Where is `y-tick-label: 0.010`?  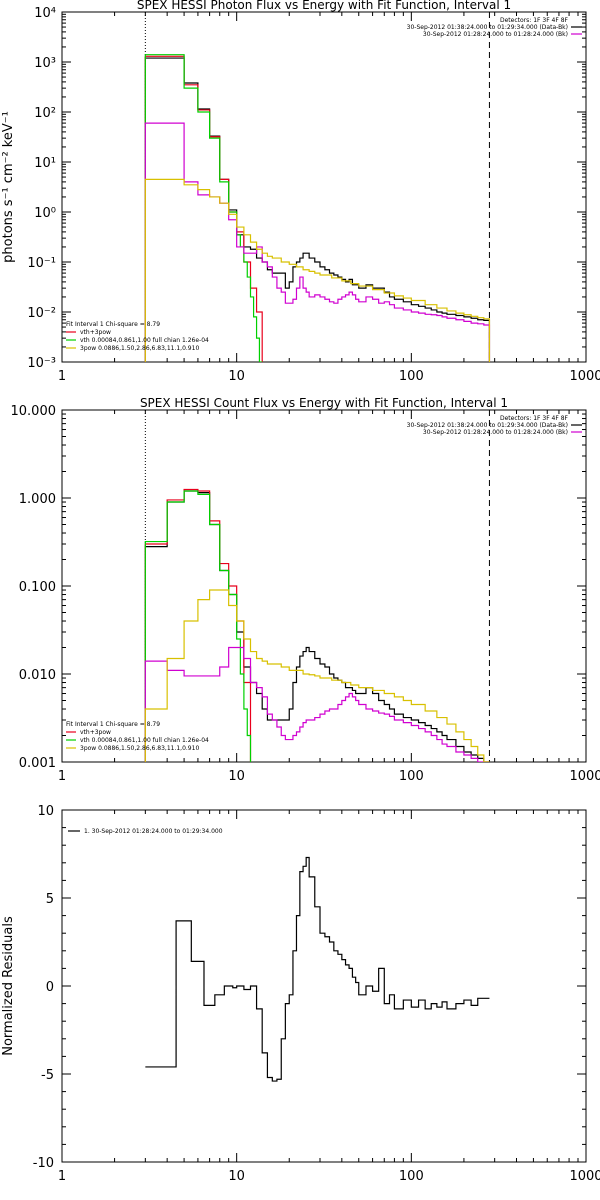 y-tick-label: 0.010 is located at coordinates (37, 675).